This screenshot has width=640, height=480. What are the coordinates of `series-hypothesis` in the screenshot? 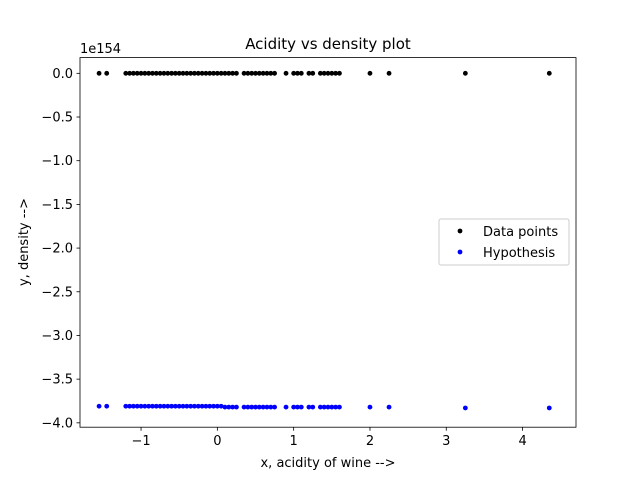 It's located at (324, 407).